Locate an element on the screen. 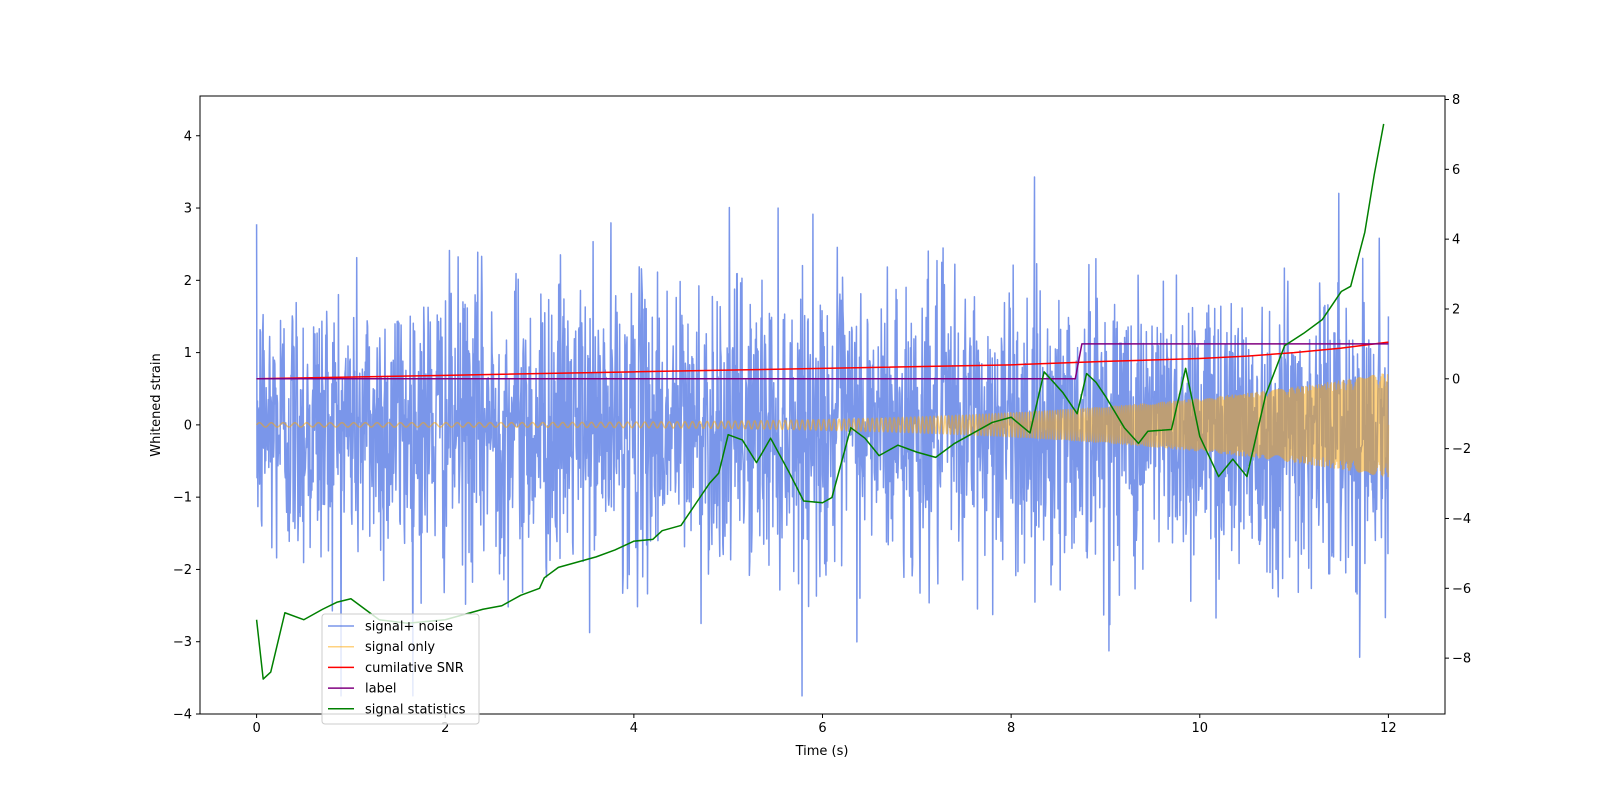 The height and width of the screenshot is (800, 1600). series-line-cumilative-snr is located at coordinates (822, 360).